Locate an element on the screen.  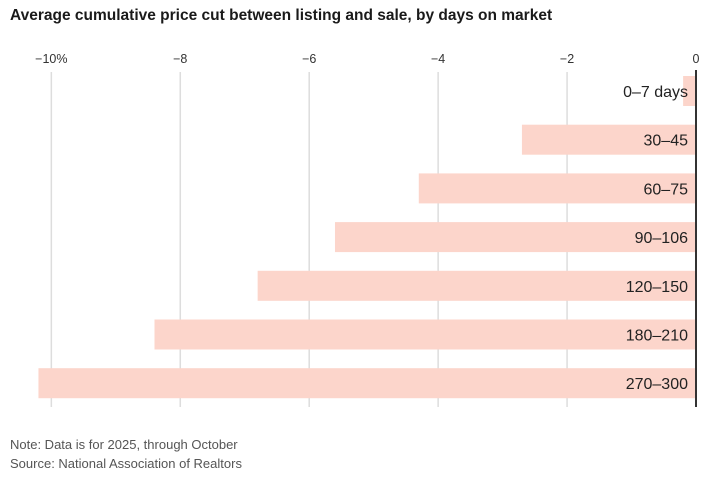
x-tick-label: −8 is located at coordinates (180, 59).